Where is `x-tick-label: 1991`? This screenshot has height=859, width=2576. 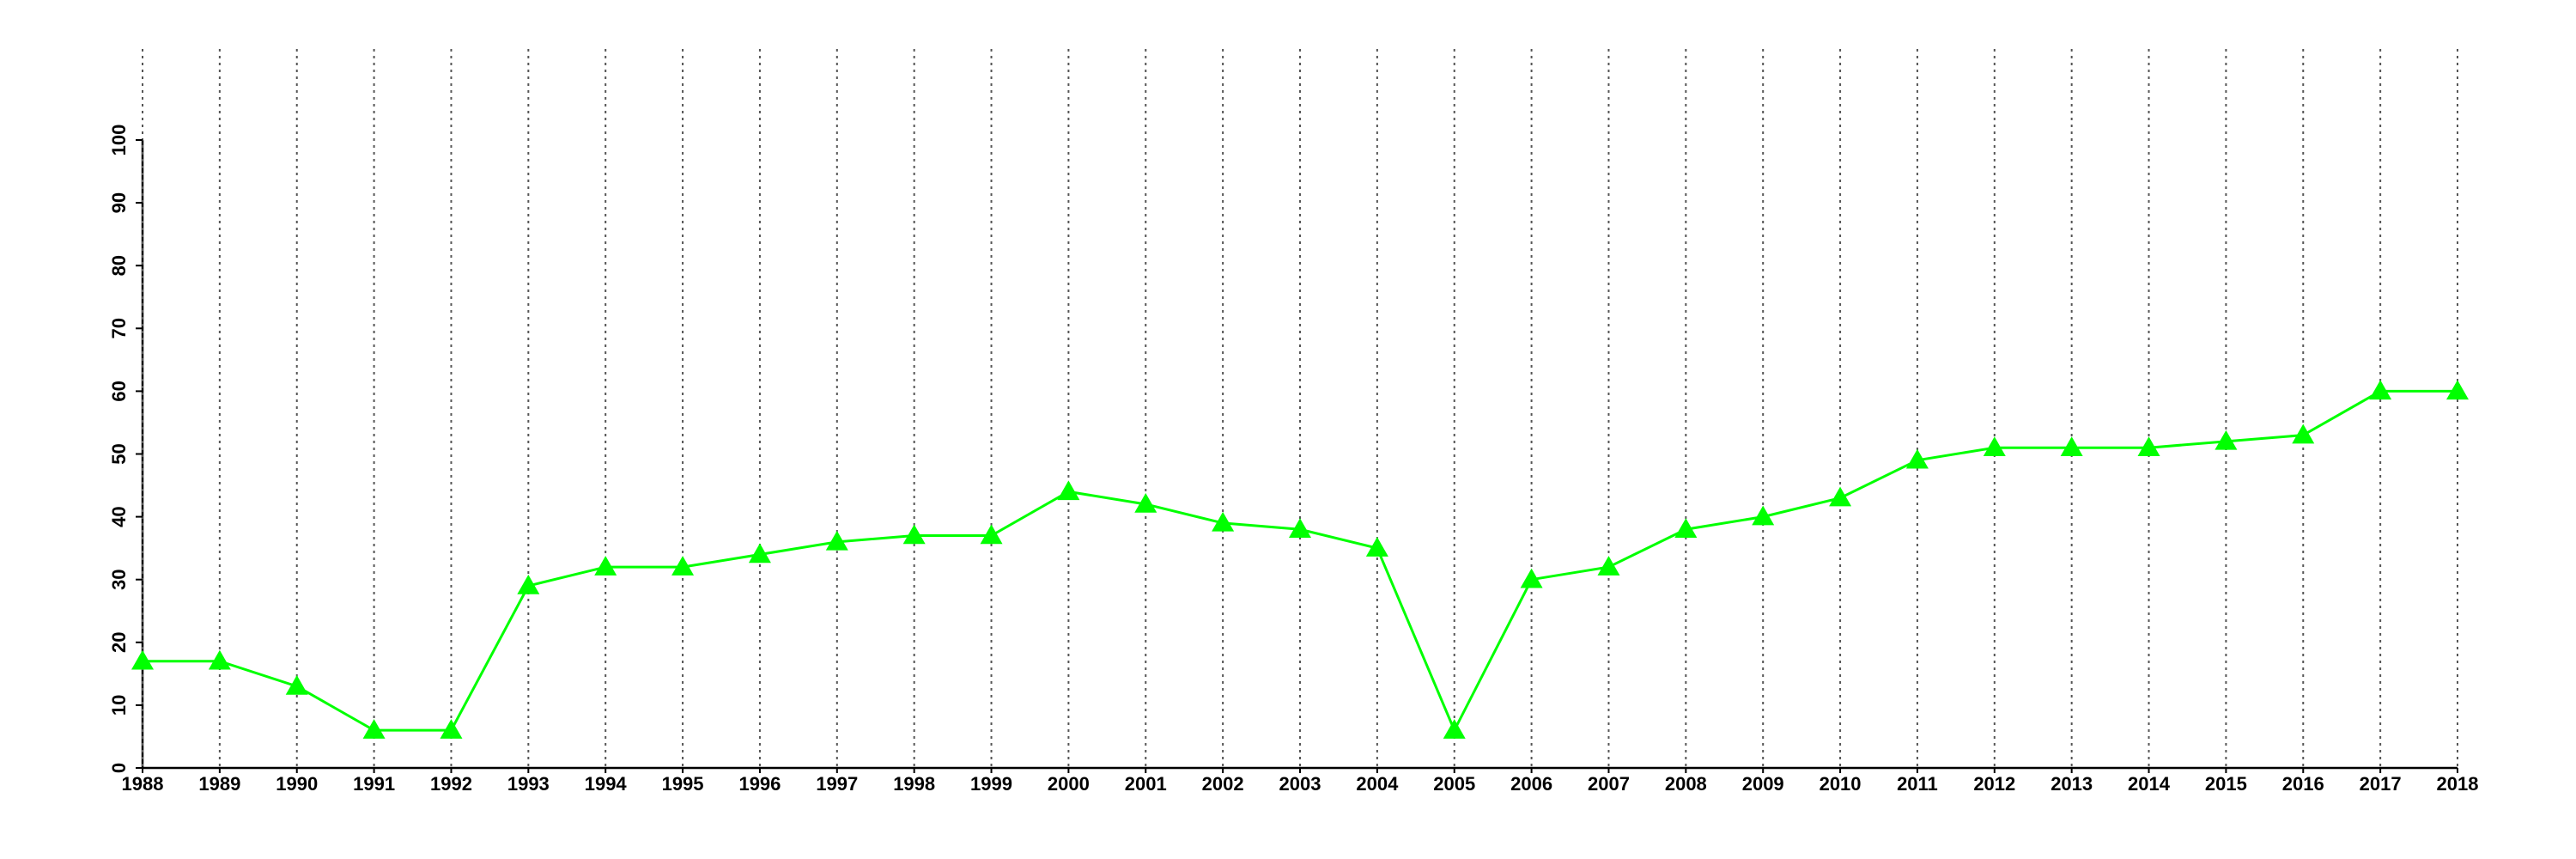 x-tick-label: 1991 is located at coordinates (374, 784).